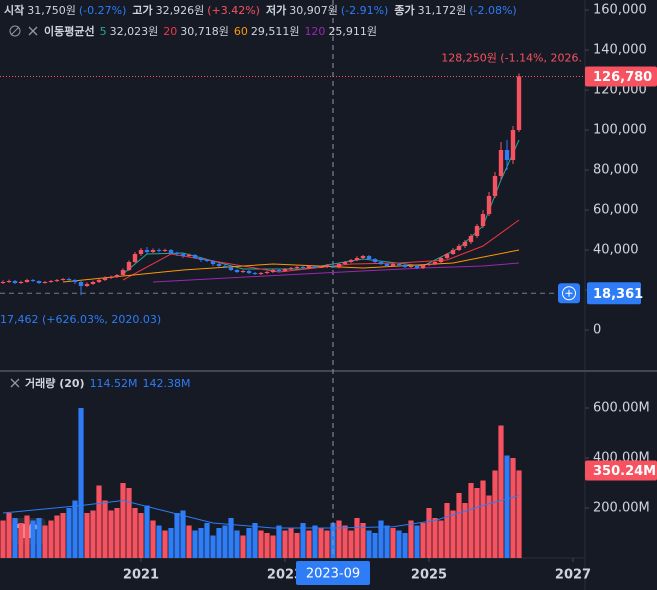 This screenshot has width=657, height=590. Describe the element at coordinates (621, 470) in the screenshot. I see `volume-last-box` at that location.